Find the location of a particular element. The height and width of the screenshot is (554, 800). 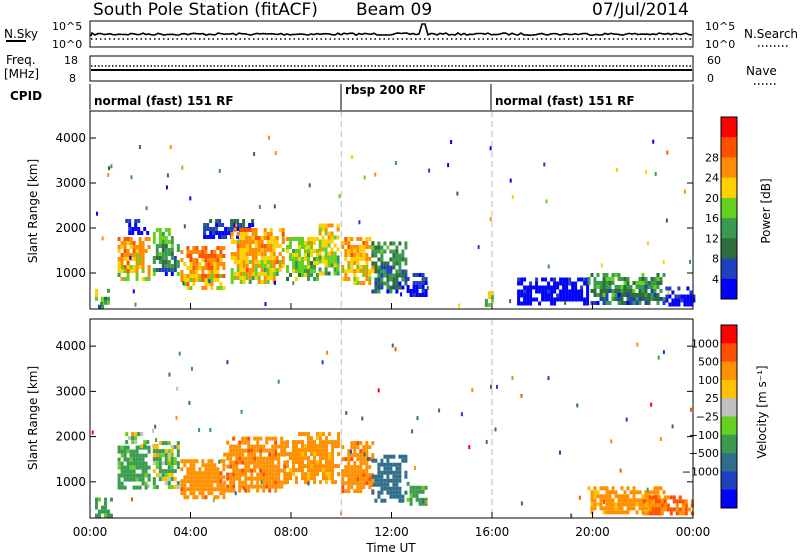

vel-colorbar-swatch is located at coordinates (729, 353).